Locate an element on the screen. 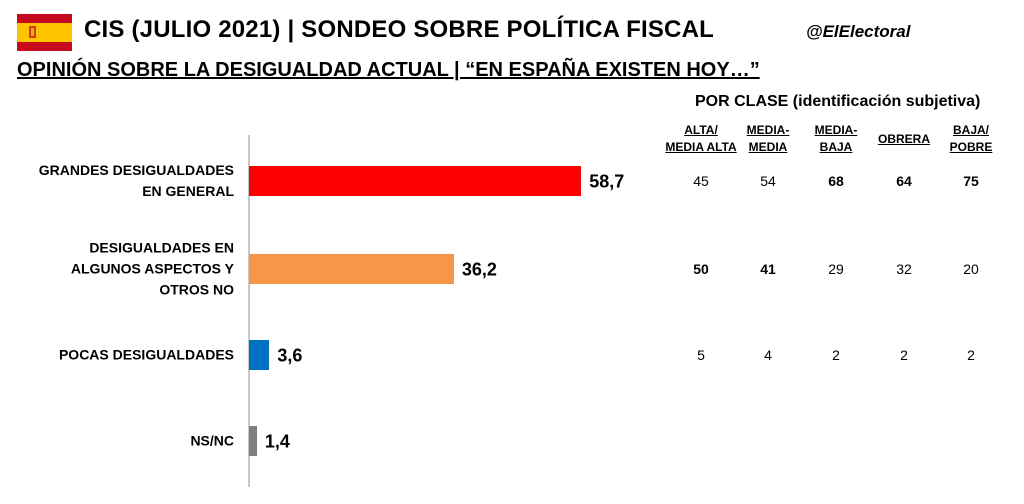 The height and width of the screenshot is (504, 1024). class-column-header: ALTA/ MEDIA ALTA is located at coordinates (701, 138).